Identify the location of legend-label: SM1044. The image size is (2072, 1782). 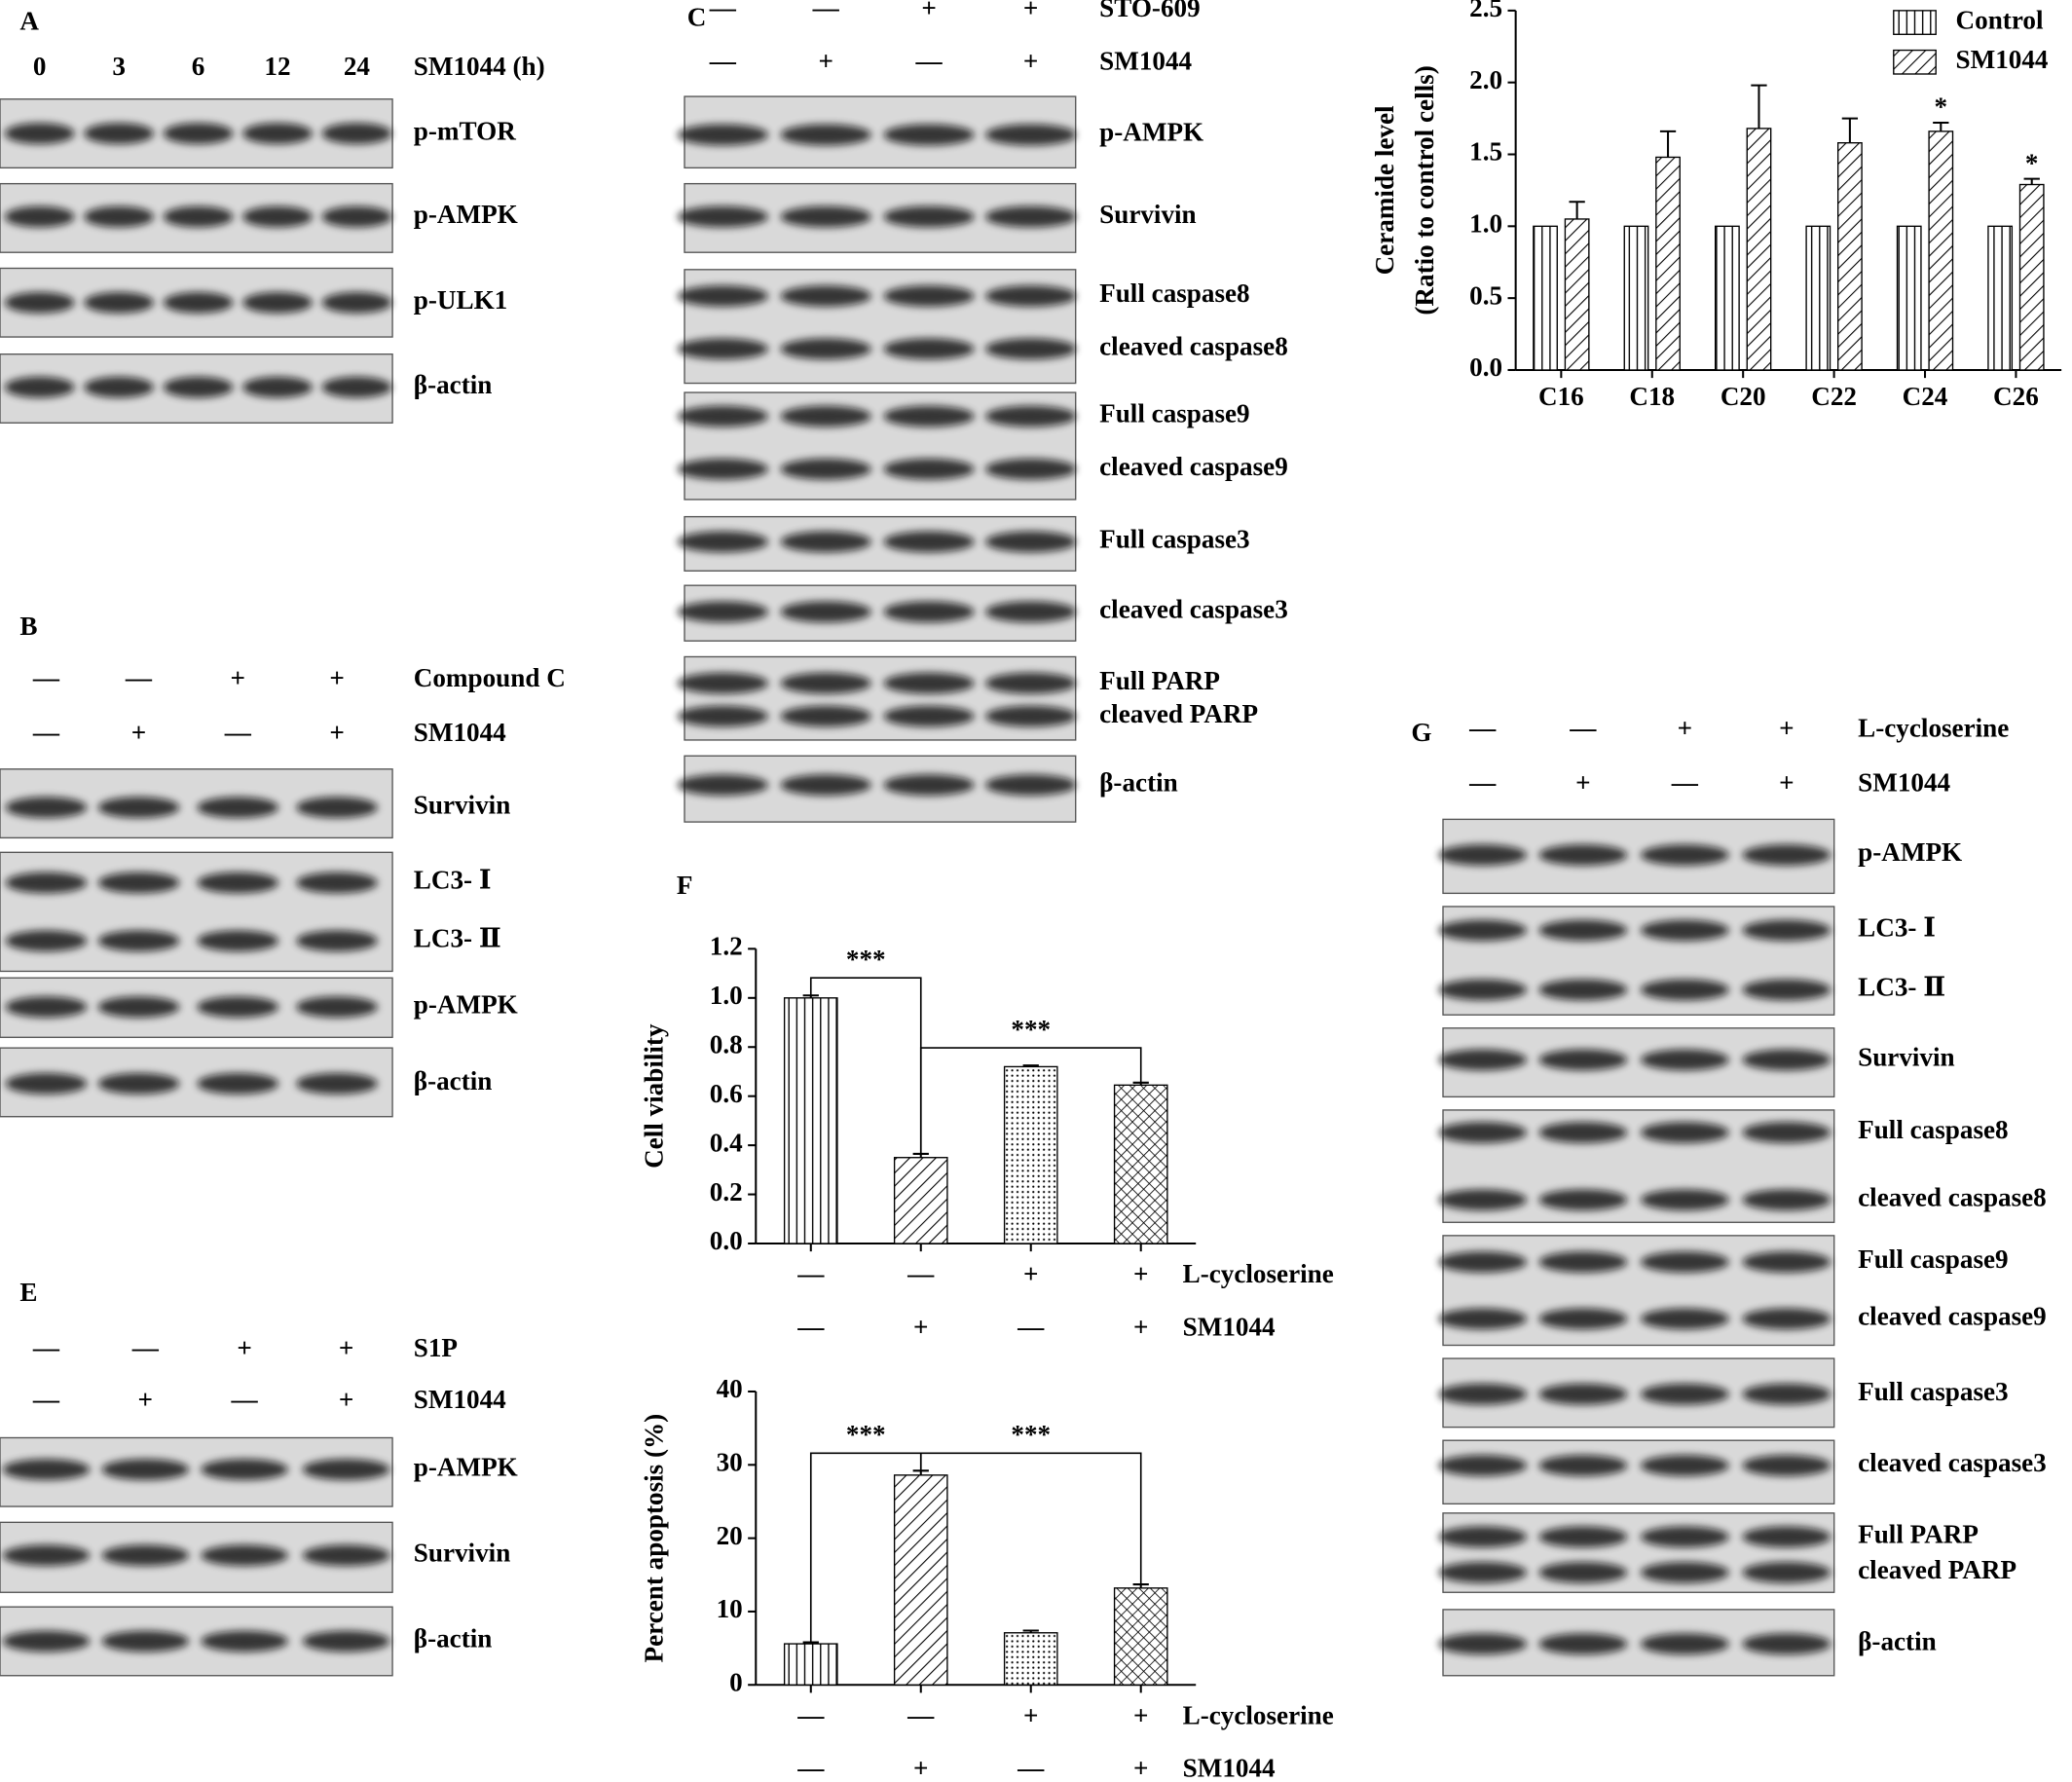
(2002, 59).